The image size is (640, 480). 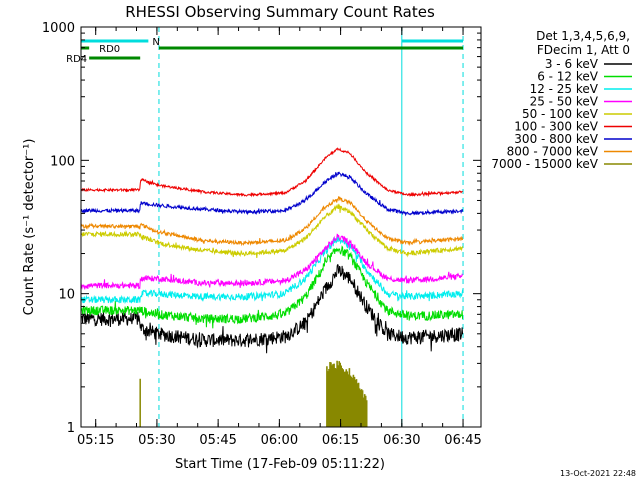 I want to click on y-tick-label: 100, so click(x=62, y=161).